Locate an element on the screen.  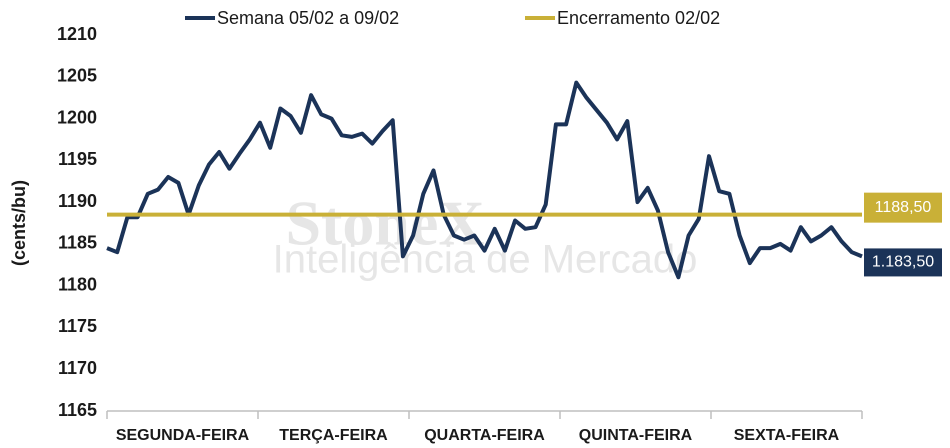
y-tick-label: 1190 is located at coordinates (77, 201).